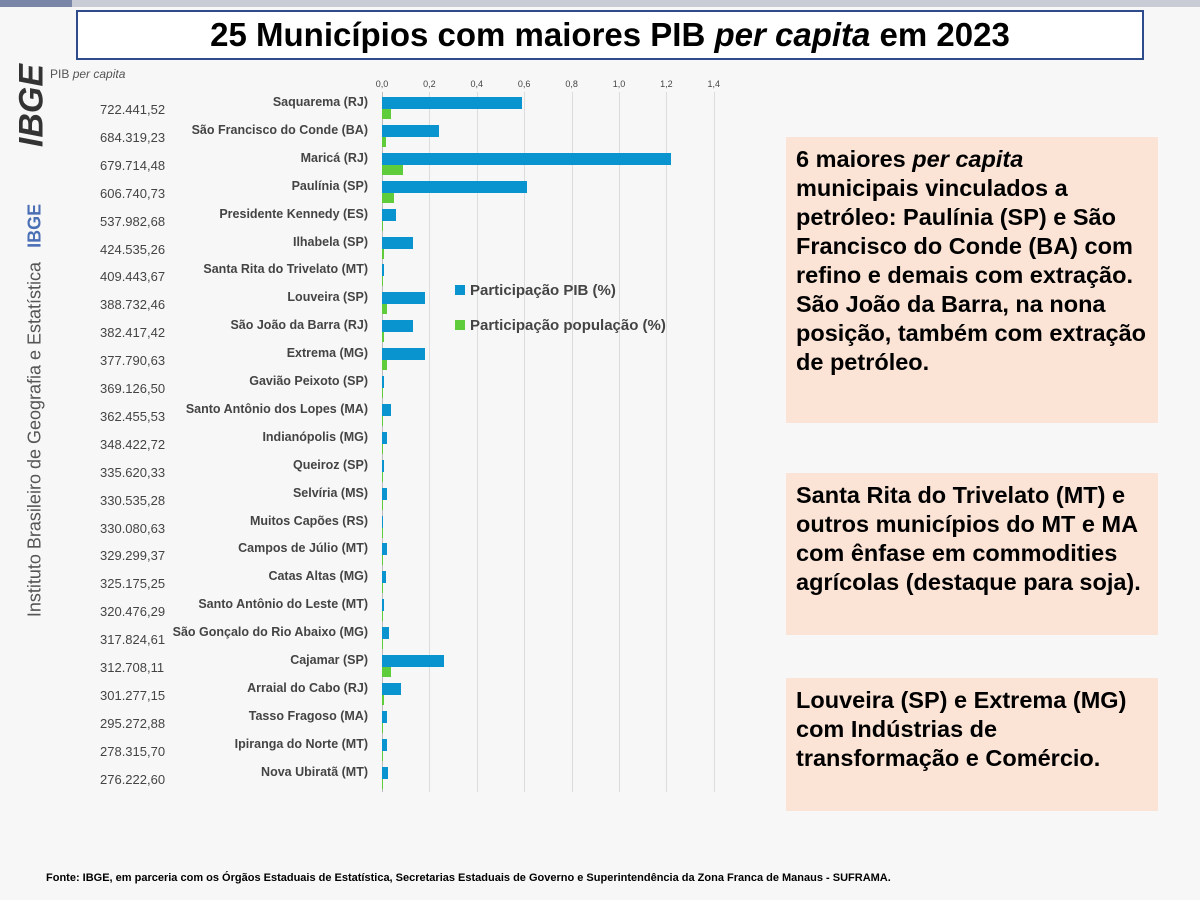  What do you see at coordinates (279, 129) in the screenshot?
I see `category-label: São Francisco do Conde (BA)` at bounding box center [279, 129].